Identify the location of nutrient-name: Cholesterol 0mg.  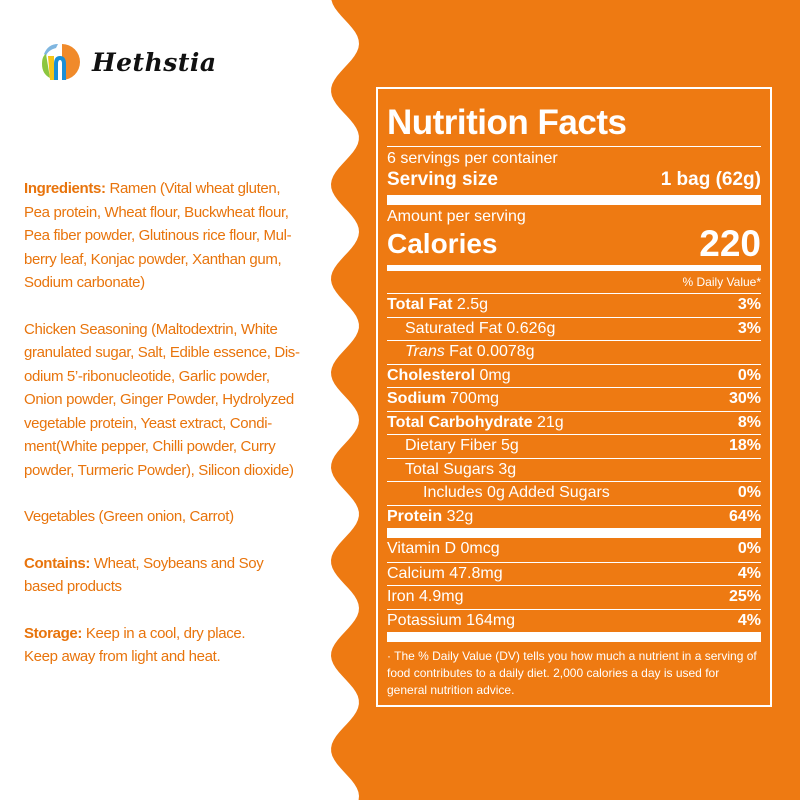
(449, 375).